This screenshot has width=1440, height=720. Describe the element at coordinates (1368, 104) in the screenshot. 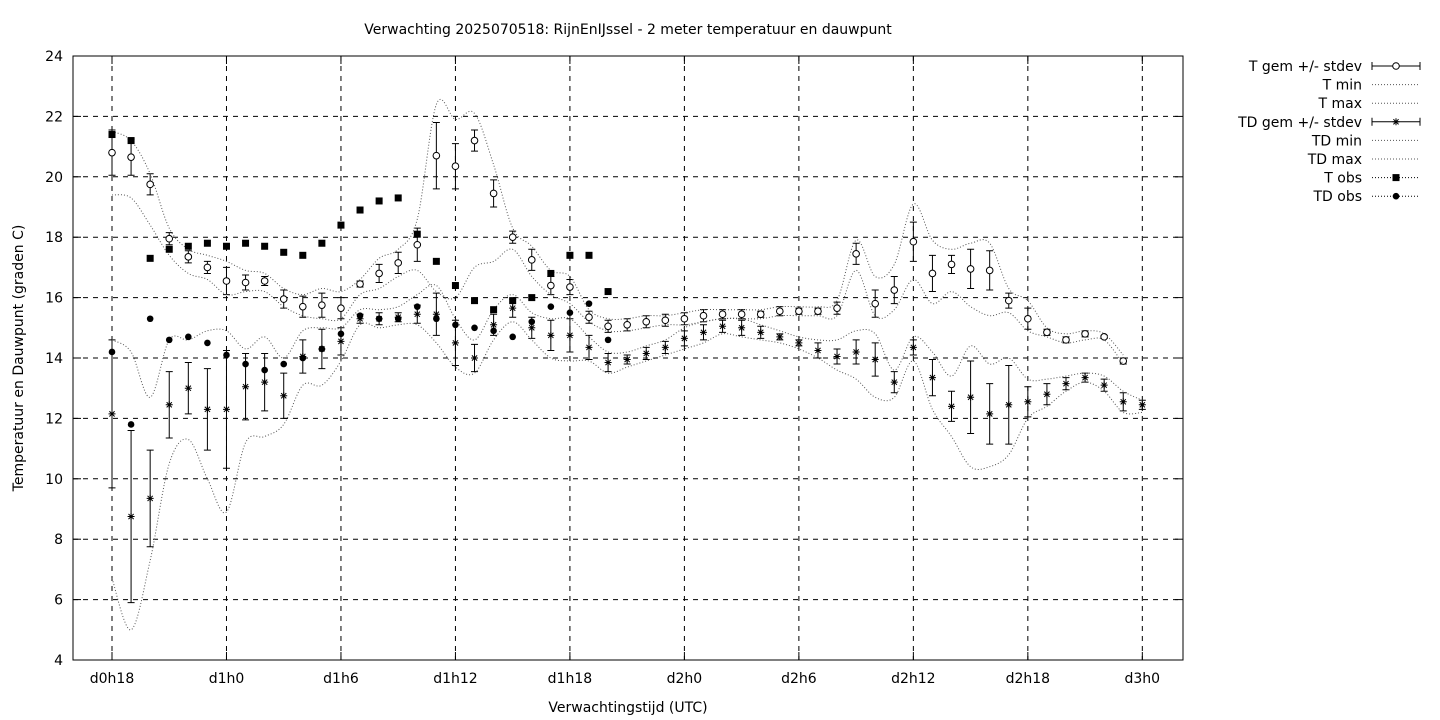

I see `legend-item-t-max: T max` at that location.